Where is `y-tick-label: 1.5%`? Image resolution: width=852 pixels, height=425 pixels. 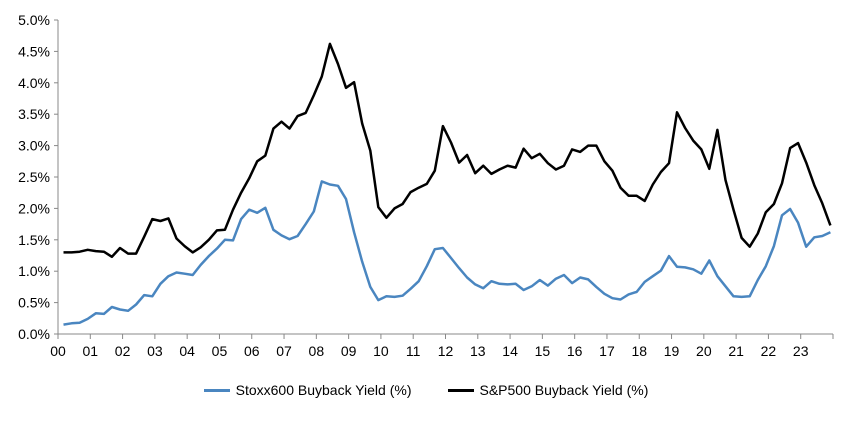 y-tick-label: 1.5% is located at coordinates (34, 240).